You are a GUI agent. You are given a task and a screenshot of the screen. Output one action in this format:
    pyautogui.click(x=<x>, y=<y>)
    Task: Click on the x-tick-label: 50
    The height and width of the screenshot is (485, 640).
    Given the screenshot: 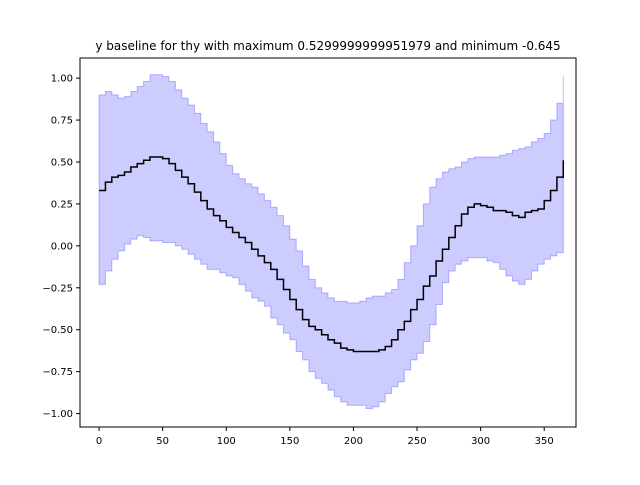 What is the action you would take?
    pyautogui.click(x=162, y=441)
    